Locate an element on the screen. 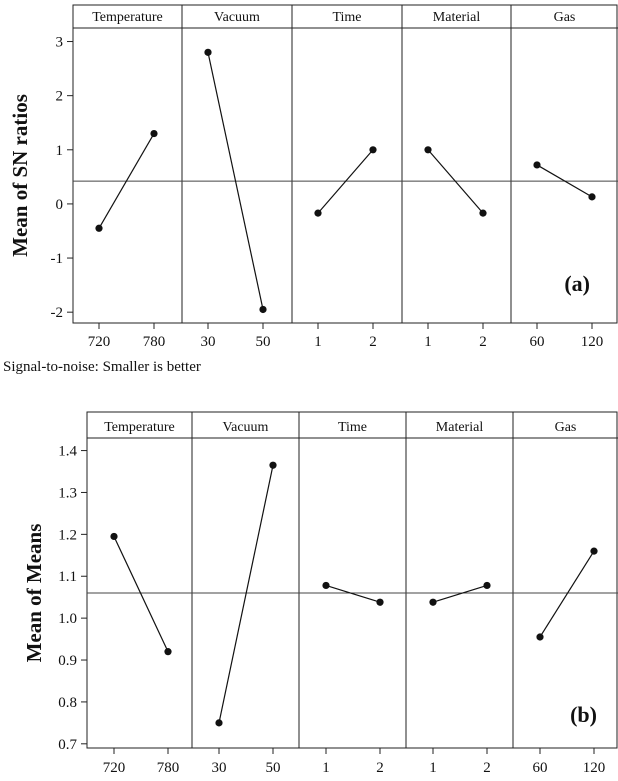 The image size is (618, 781). chart2-series-line-material is located at coordinates (460, 593).